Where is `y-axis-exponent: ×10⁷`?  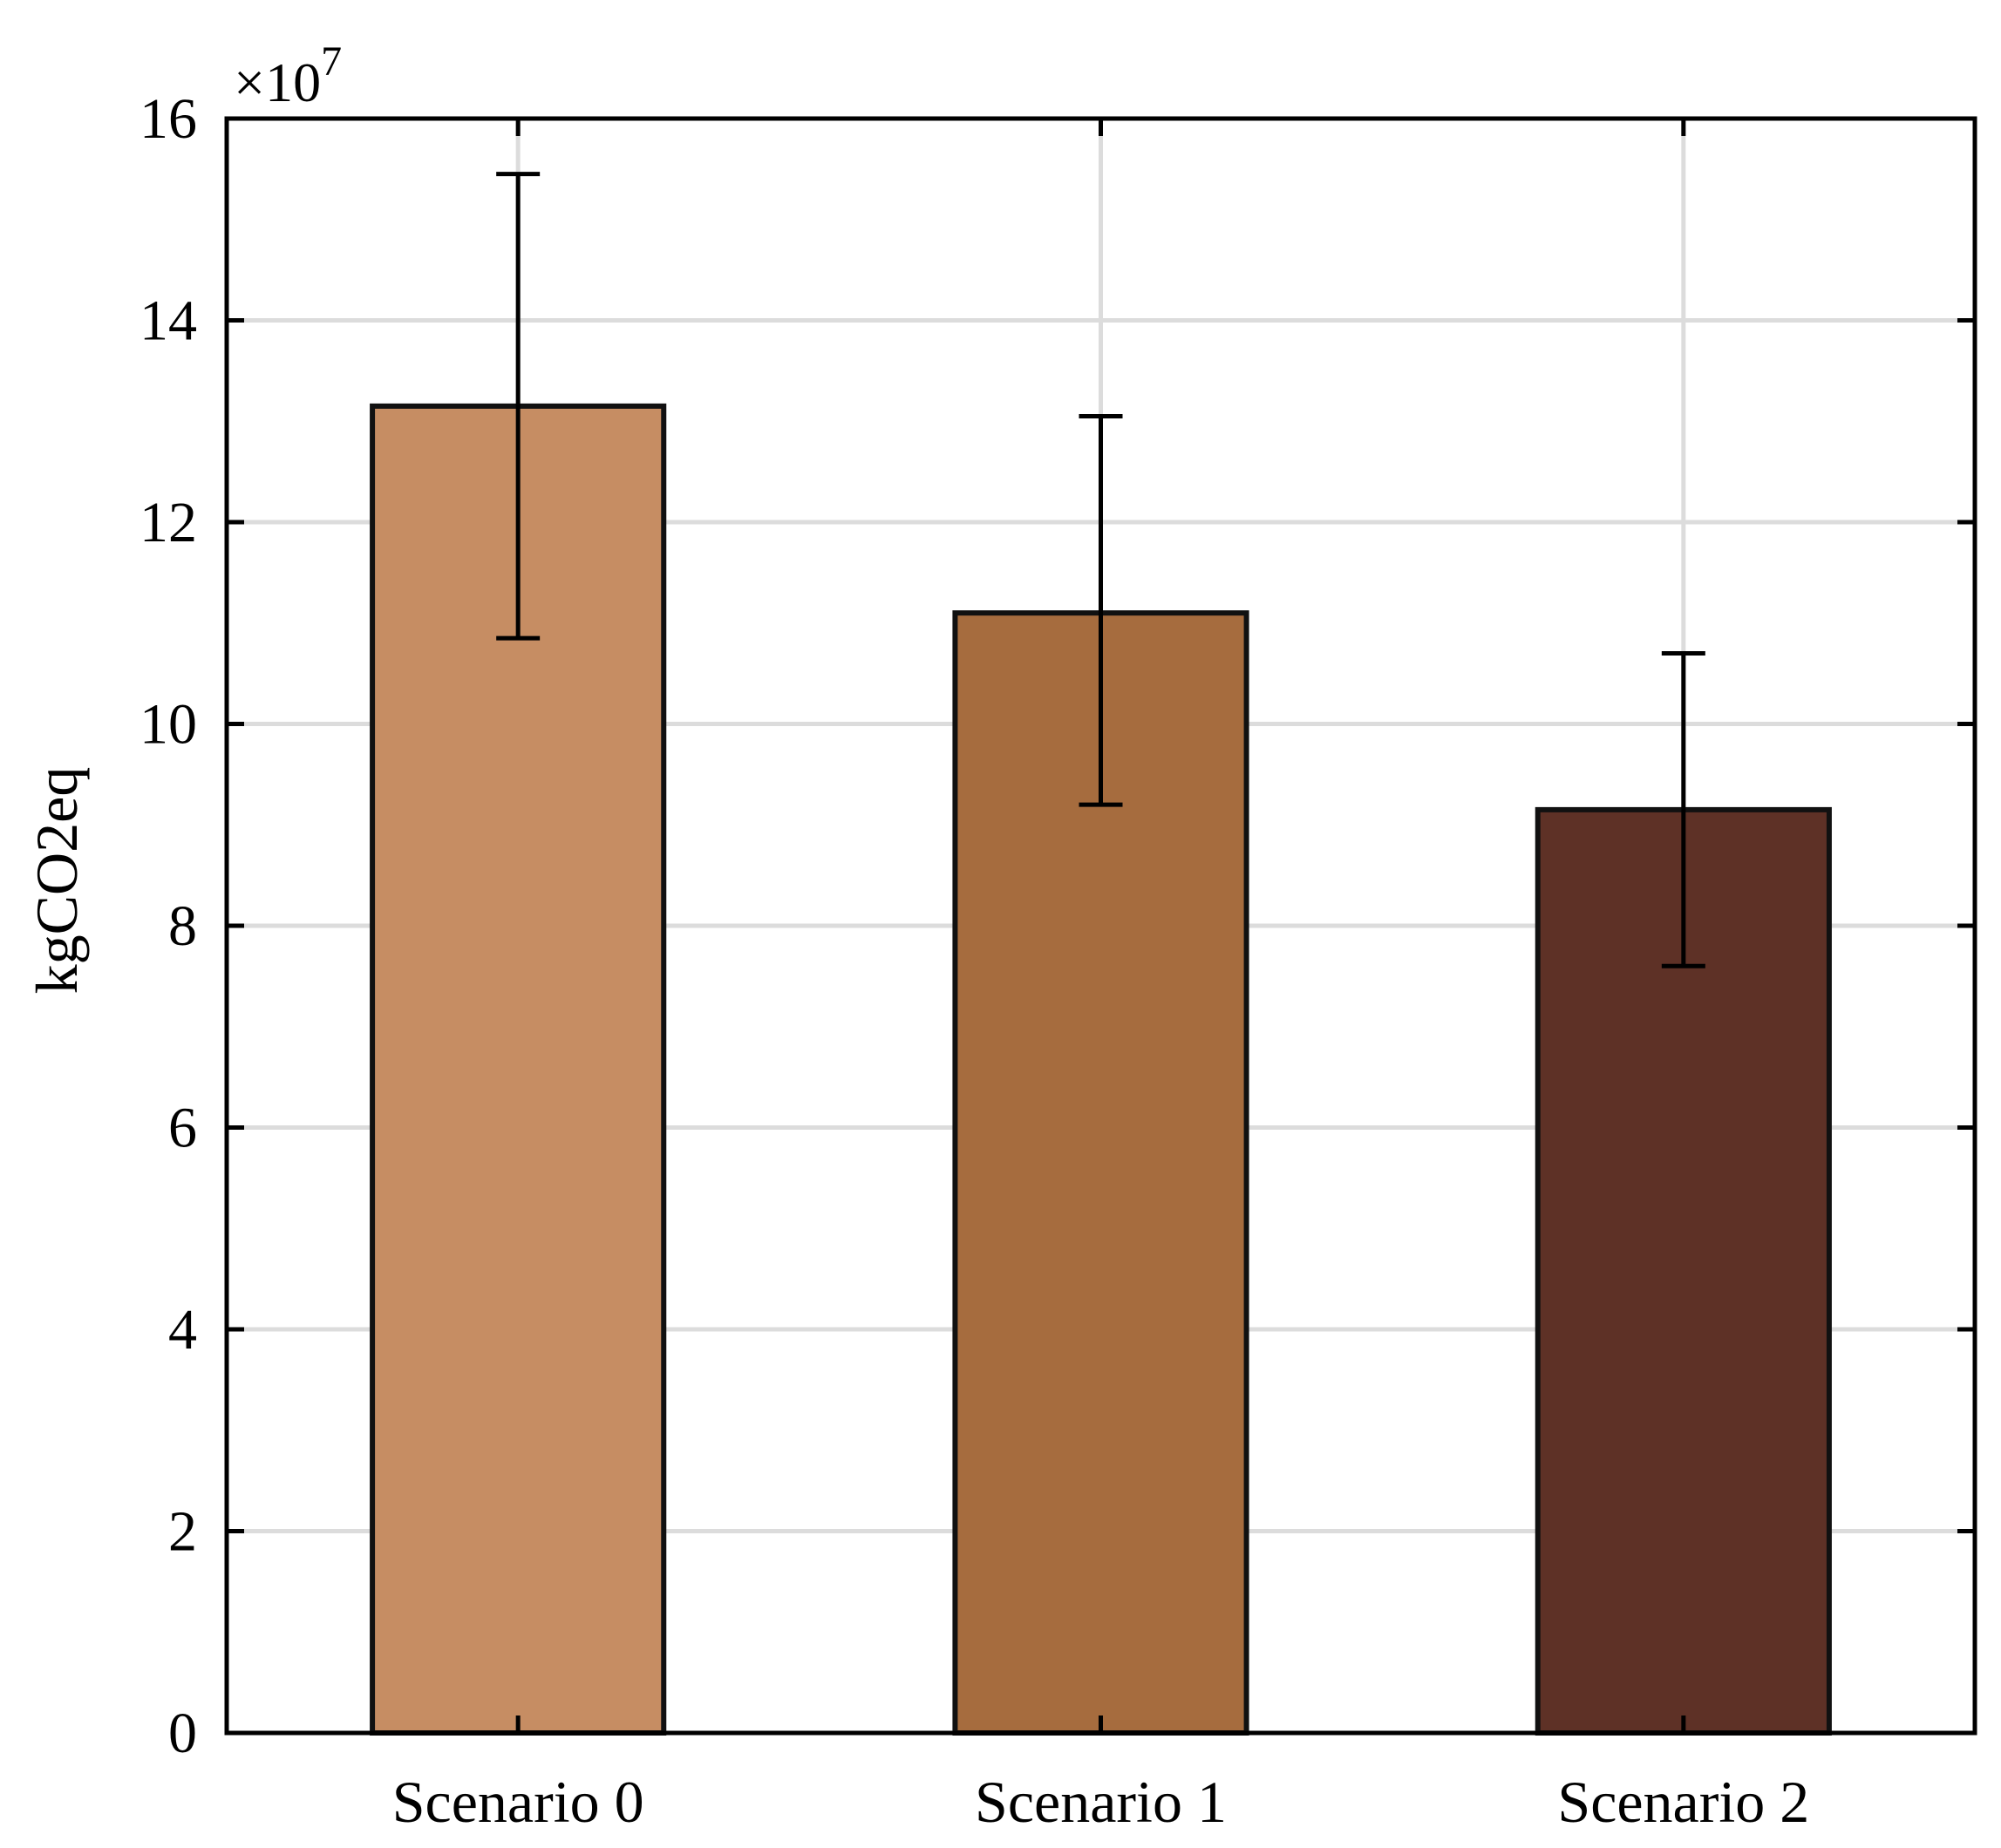 y-axis-exponent: ×10⁷ is located at coordinates (288, 75).